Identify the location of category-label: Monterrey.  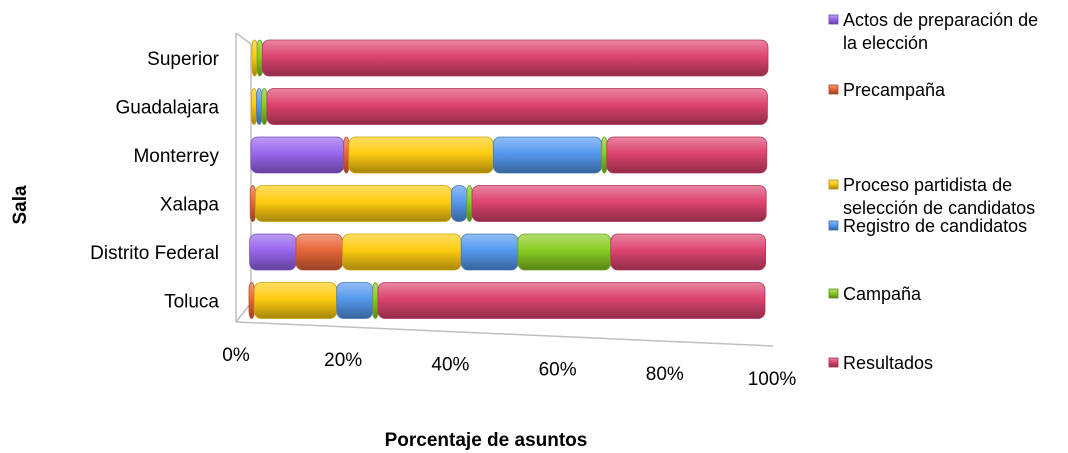
(176, 156).